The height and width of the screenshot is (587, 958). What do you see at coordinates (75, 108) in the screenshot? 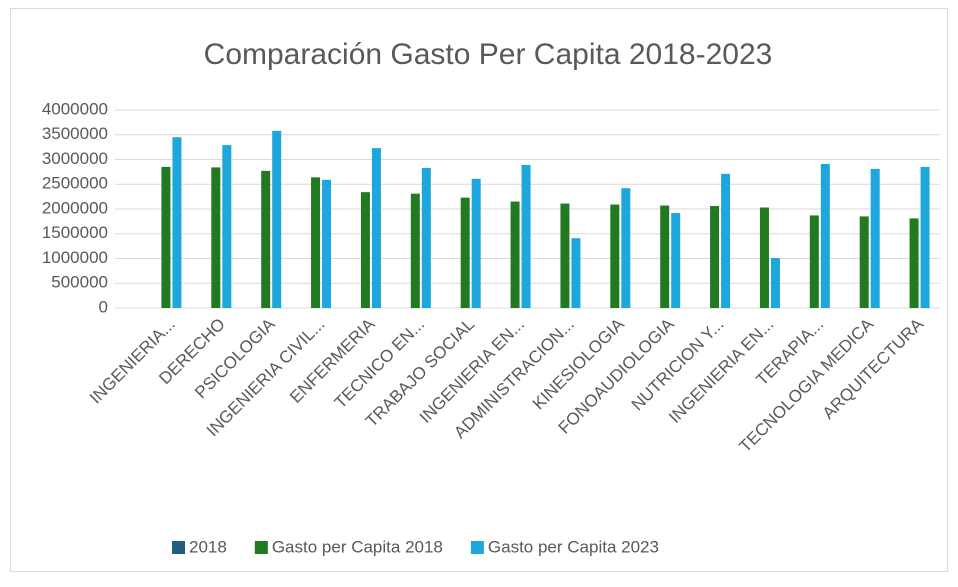
I see `y-tick-label: 4000000` at bounding box center [75, 108].